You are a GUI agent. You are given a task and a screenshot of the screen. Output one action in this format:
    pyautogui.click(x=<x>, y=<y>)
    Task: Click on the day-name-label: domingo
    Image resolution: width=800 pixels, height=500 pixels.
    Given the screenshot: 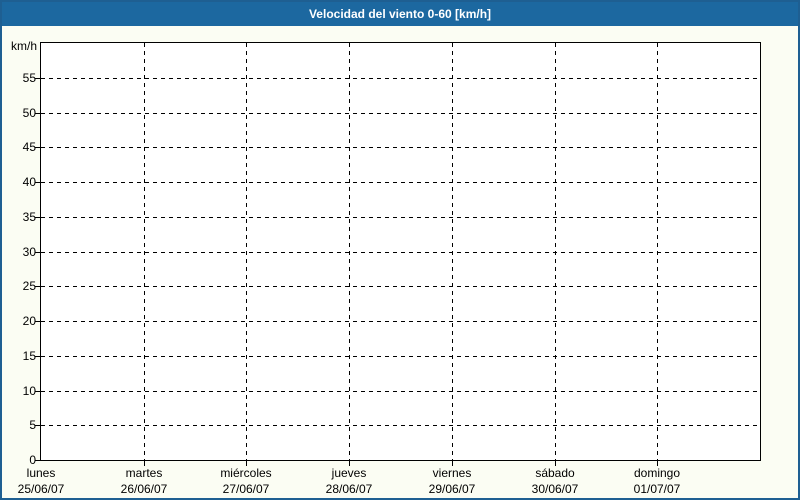 What is the action you would take?
    pyautogui.click(x=657, y=473)
    